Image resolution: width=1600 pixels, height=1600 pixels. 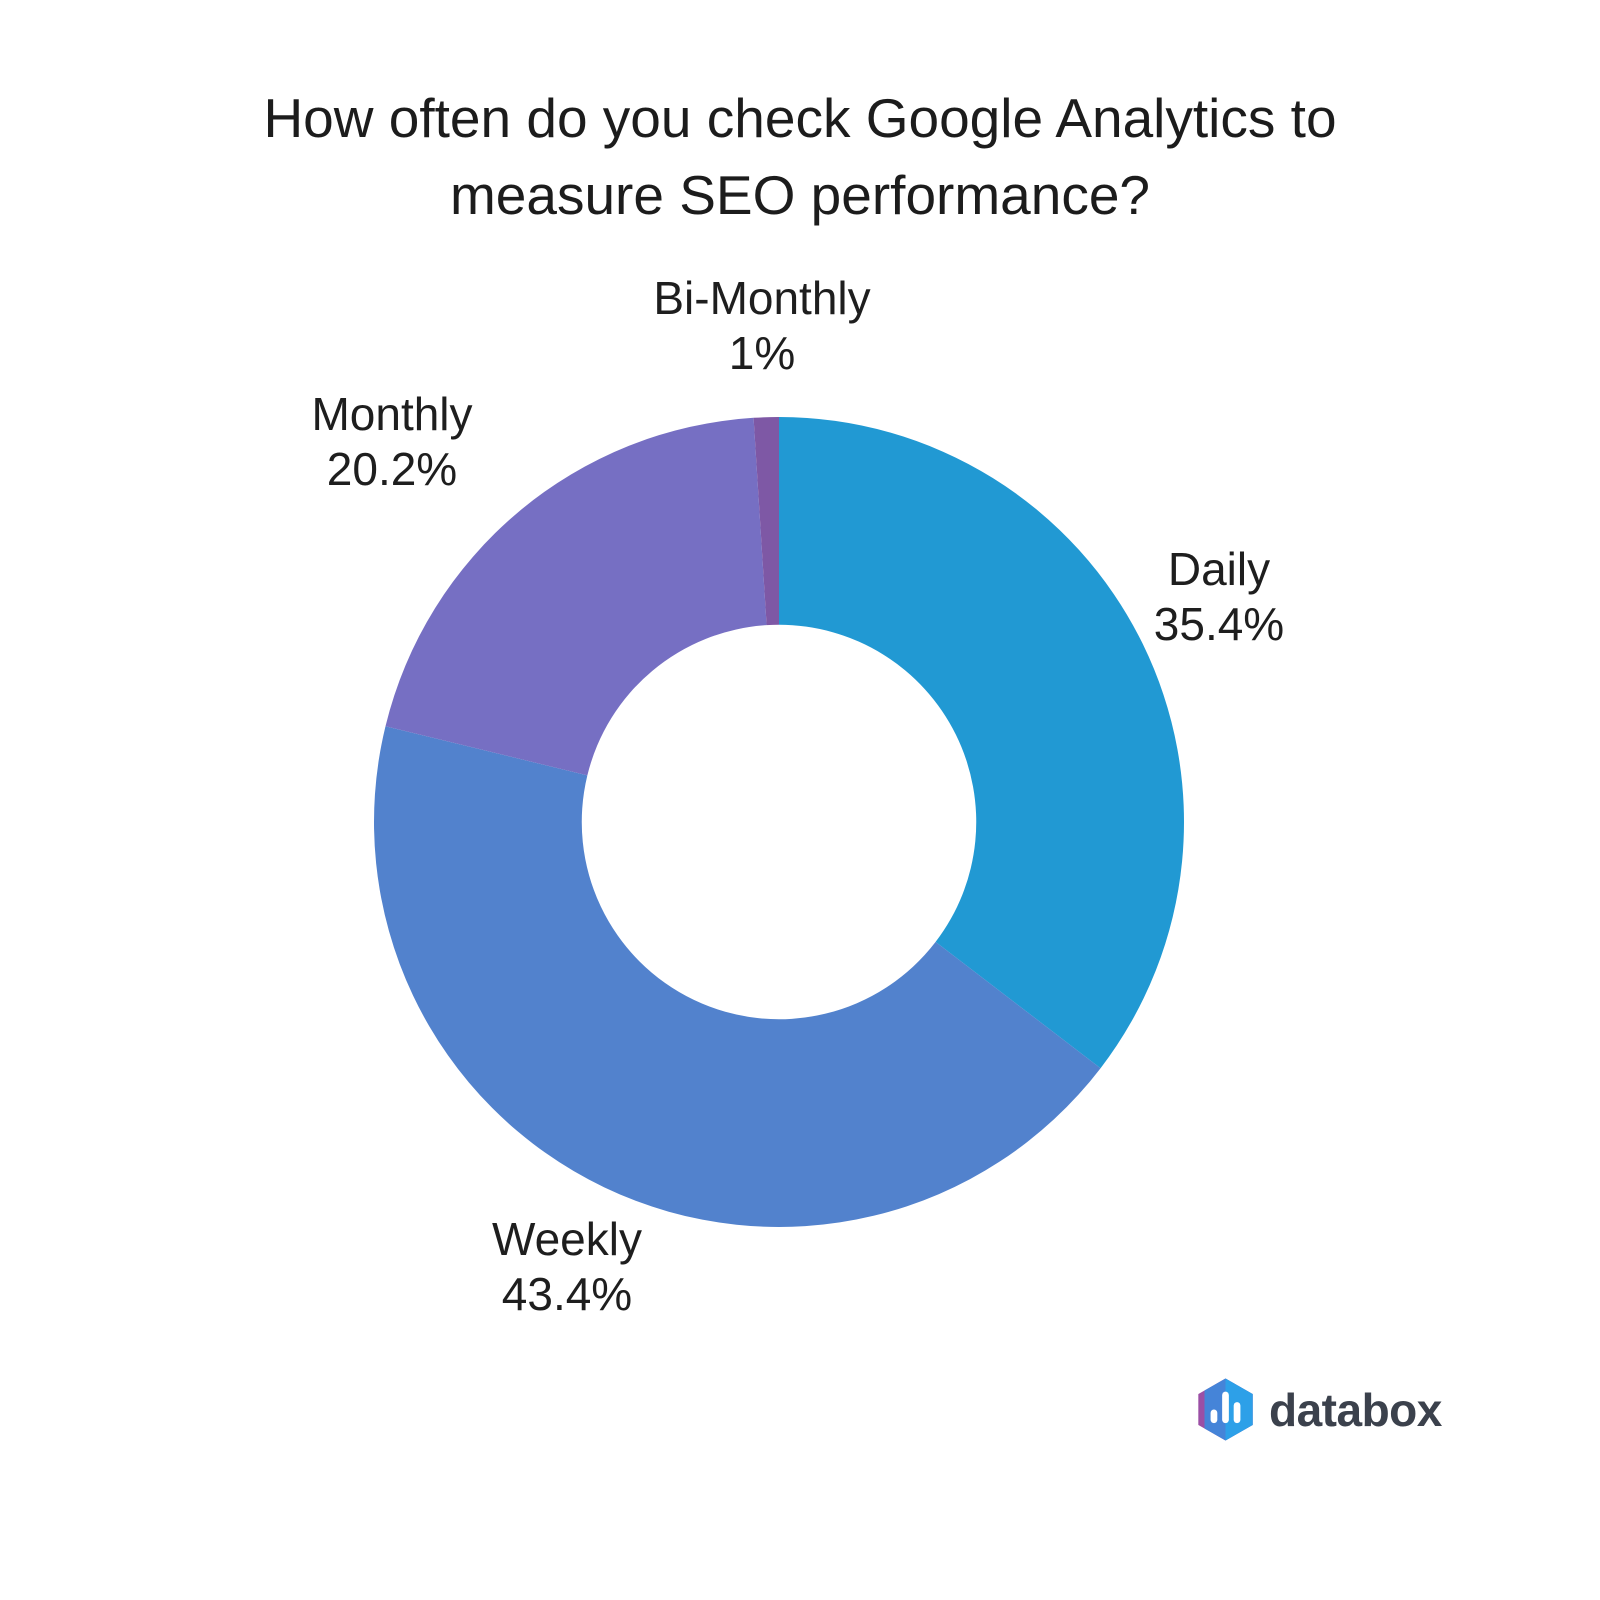 I want to click on slice-label-monthly: Monthly 20.2%, so click(x=392, y=442).